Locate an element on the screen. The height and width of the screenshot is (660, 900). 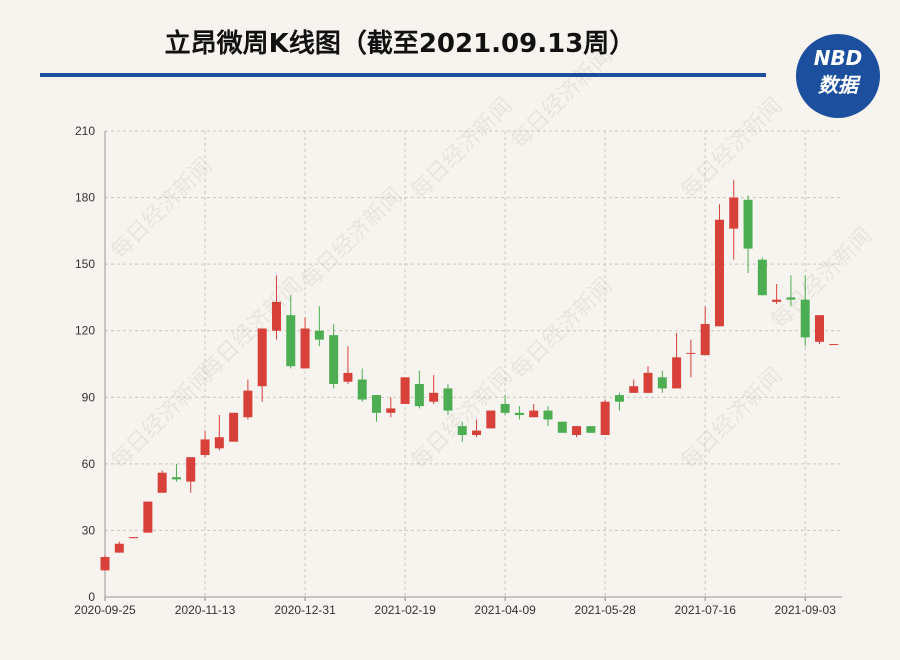
title-rule is located at coordinates (403, 75).